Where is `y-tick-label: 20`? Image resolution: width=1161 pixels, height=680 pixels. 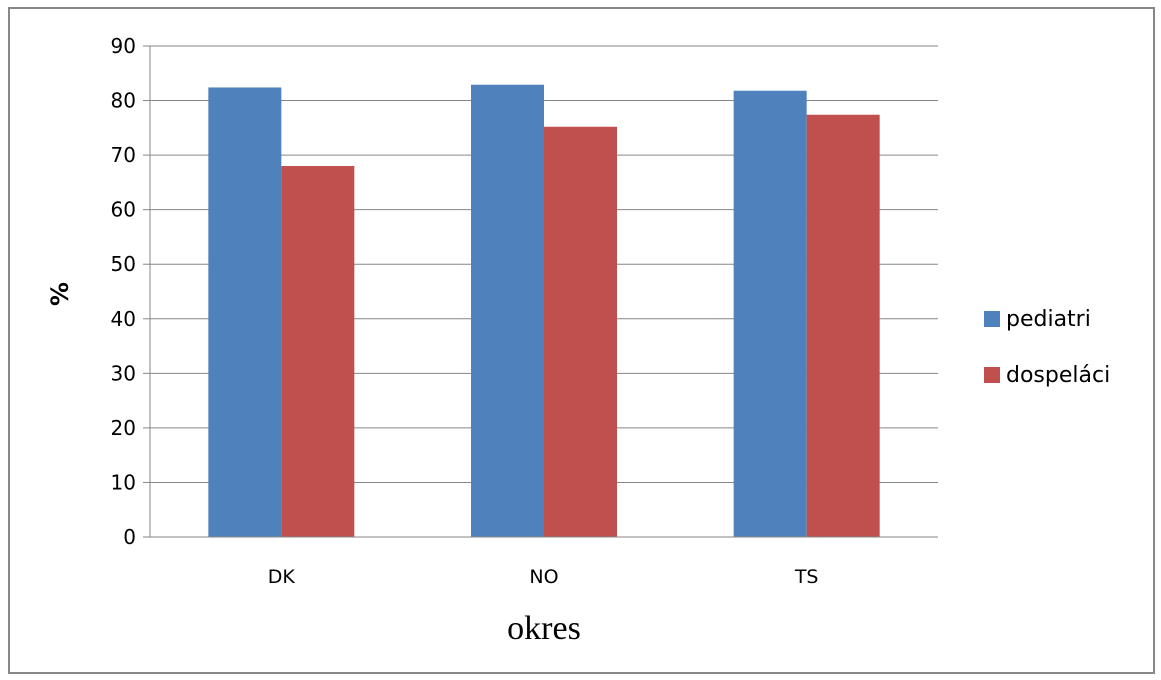
y-tick-label: 20 is located at coordinates (123, 428).